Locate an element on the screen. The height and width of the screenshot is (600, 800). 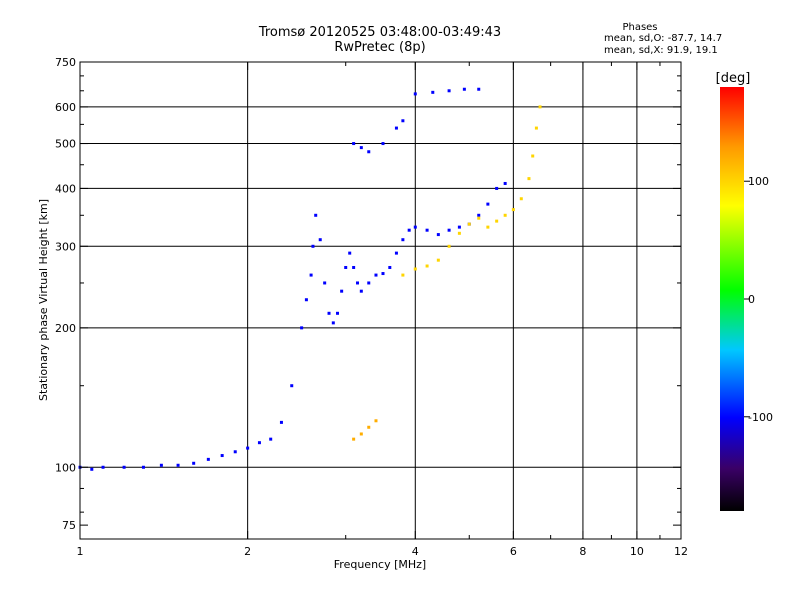
y-tick-label: 750 is located at coordinates (65, 62).